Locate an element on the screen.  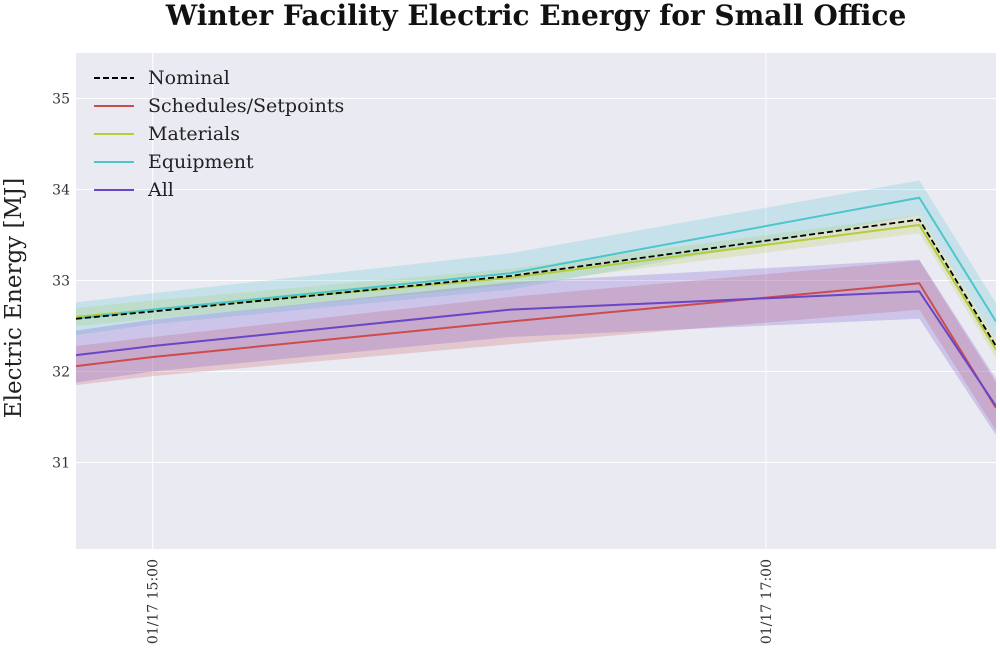
x-axis-ticks: 01/17 15:00 01/17 17:00 is located at coordinates (460, 601).